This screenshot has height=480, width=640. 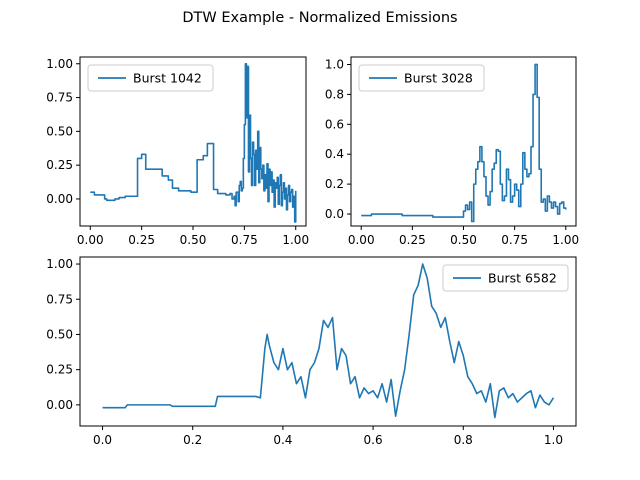 What do you see at coordinates (102, 440) in the screenshot?
I see `x-tick-label: 0.0` at bounding box center [102, 440].